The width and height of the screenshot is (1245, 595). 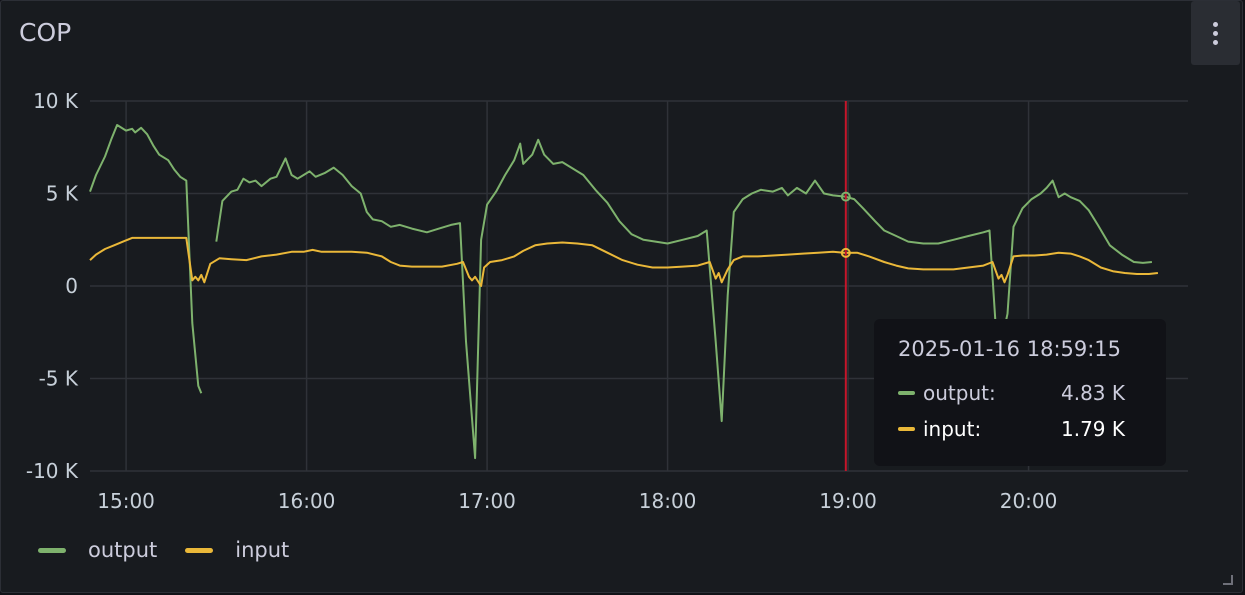 I want to click on x-tick-label: 20:00, so click(x=1029, y=501).